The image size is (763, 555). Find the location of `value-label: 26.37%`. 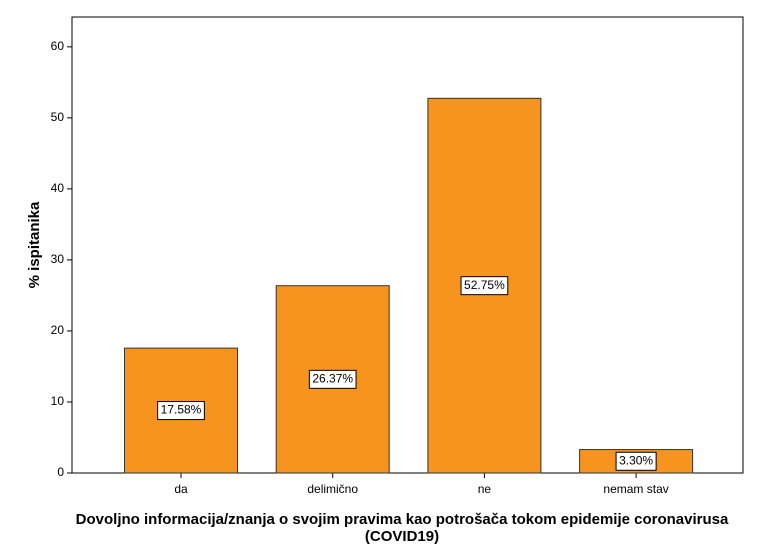

value-label: 26.37% is located at coordinates (332, 379).